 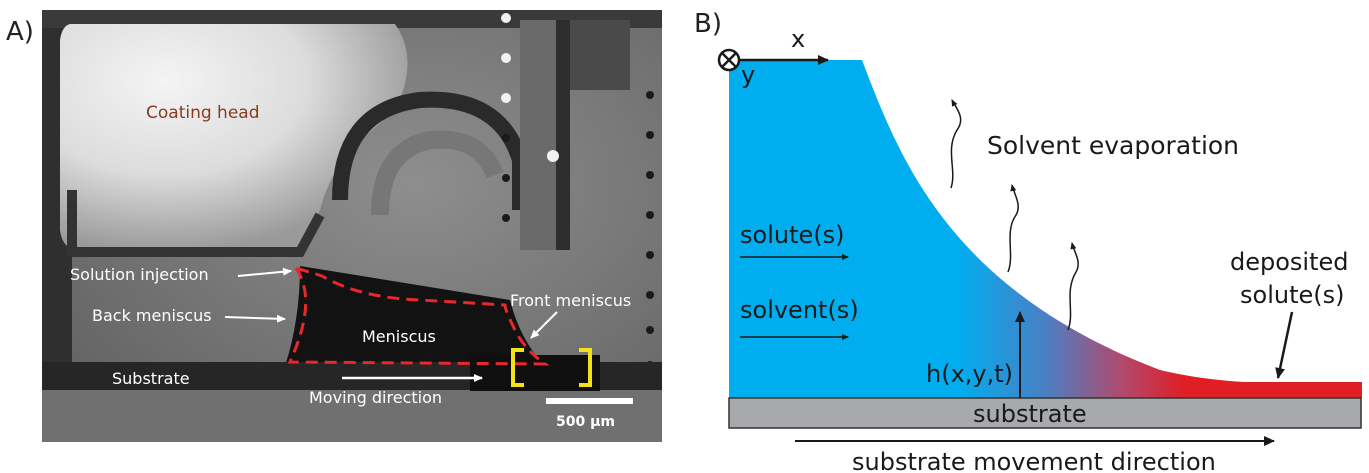 I want to click on meniscus-outline, so click(x=418, y=315).